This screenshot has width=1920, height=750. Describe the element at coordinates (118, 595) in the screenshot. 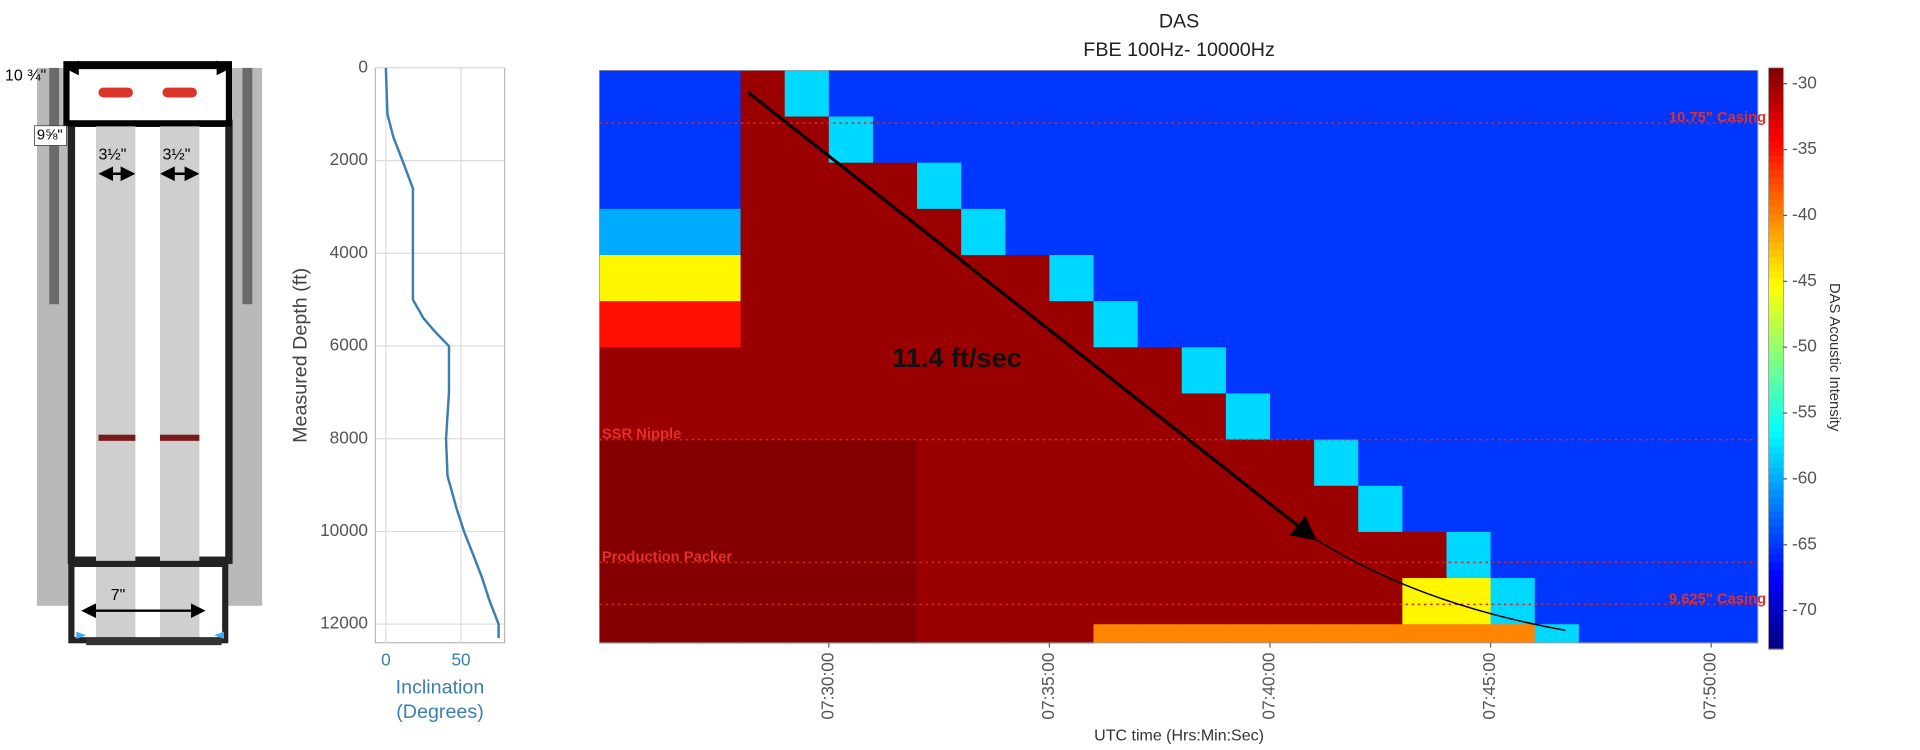

I see `dimension-label: 7"` at that location.